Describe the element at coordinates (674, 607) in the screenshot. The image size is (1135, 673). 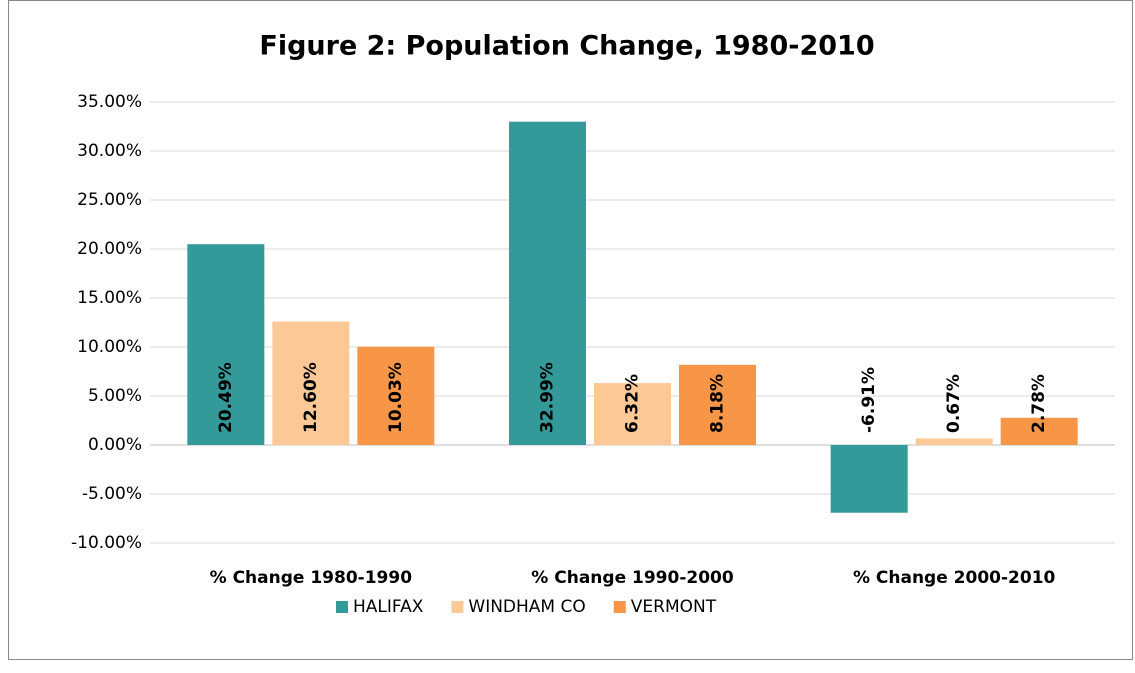
I see `legend-label: VERMONT` at that location.